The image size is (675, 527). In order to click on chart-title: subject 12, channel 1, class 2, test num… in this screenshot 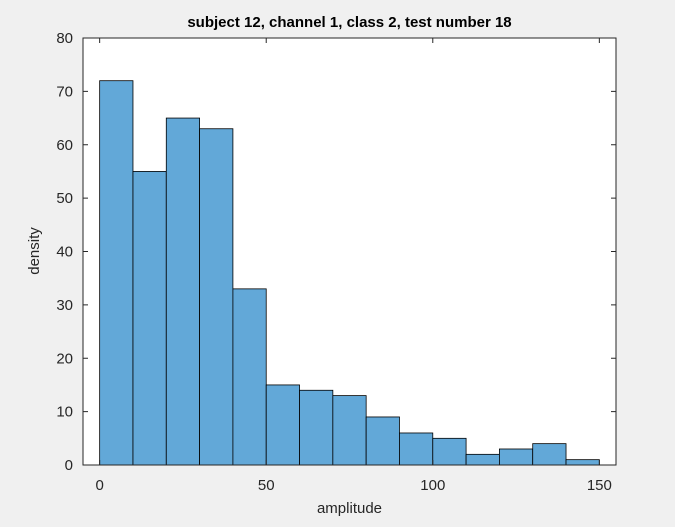, I will do `click(349, 22)`.